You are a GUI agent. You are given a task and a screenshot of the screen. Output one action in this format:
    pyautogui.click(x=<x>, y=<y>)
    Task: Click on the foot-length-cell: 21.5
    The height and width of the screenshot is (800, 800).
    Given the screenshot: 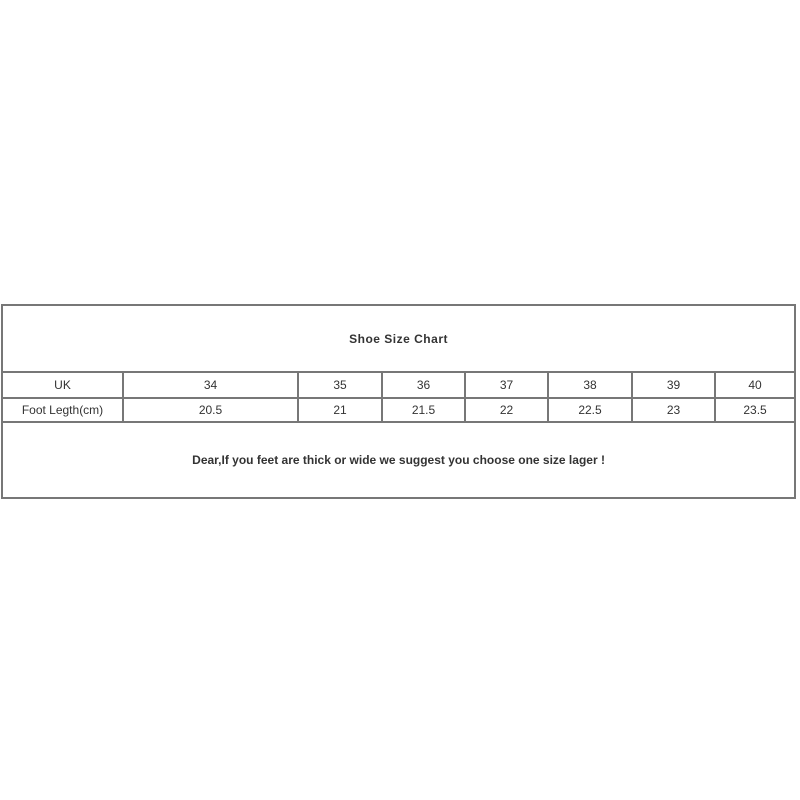 What is the action you would take?
    pyautogui.click(x=423, y=410)
    